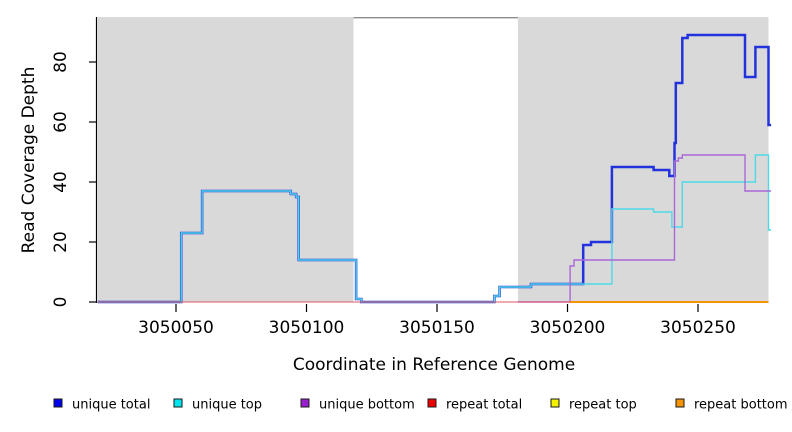 This screenshot has height=432, width=792. I want to click on legend-label-unique-top: unique top, so click(227, 405).